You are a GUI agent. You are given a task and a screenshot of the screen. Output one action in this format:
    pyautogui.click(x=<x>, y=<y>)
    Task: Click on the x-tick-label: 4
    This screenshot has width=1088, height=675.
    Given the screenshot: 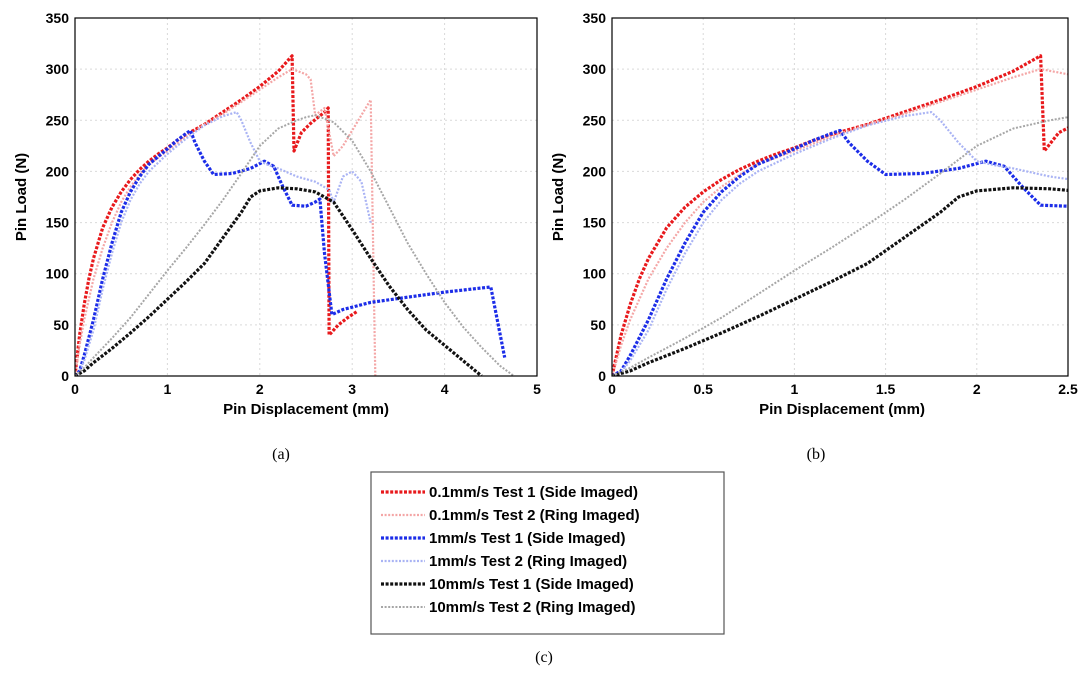 What is the action you would take?
    pyautogui.click(x=445, y=389)
    